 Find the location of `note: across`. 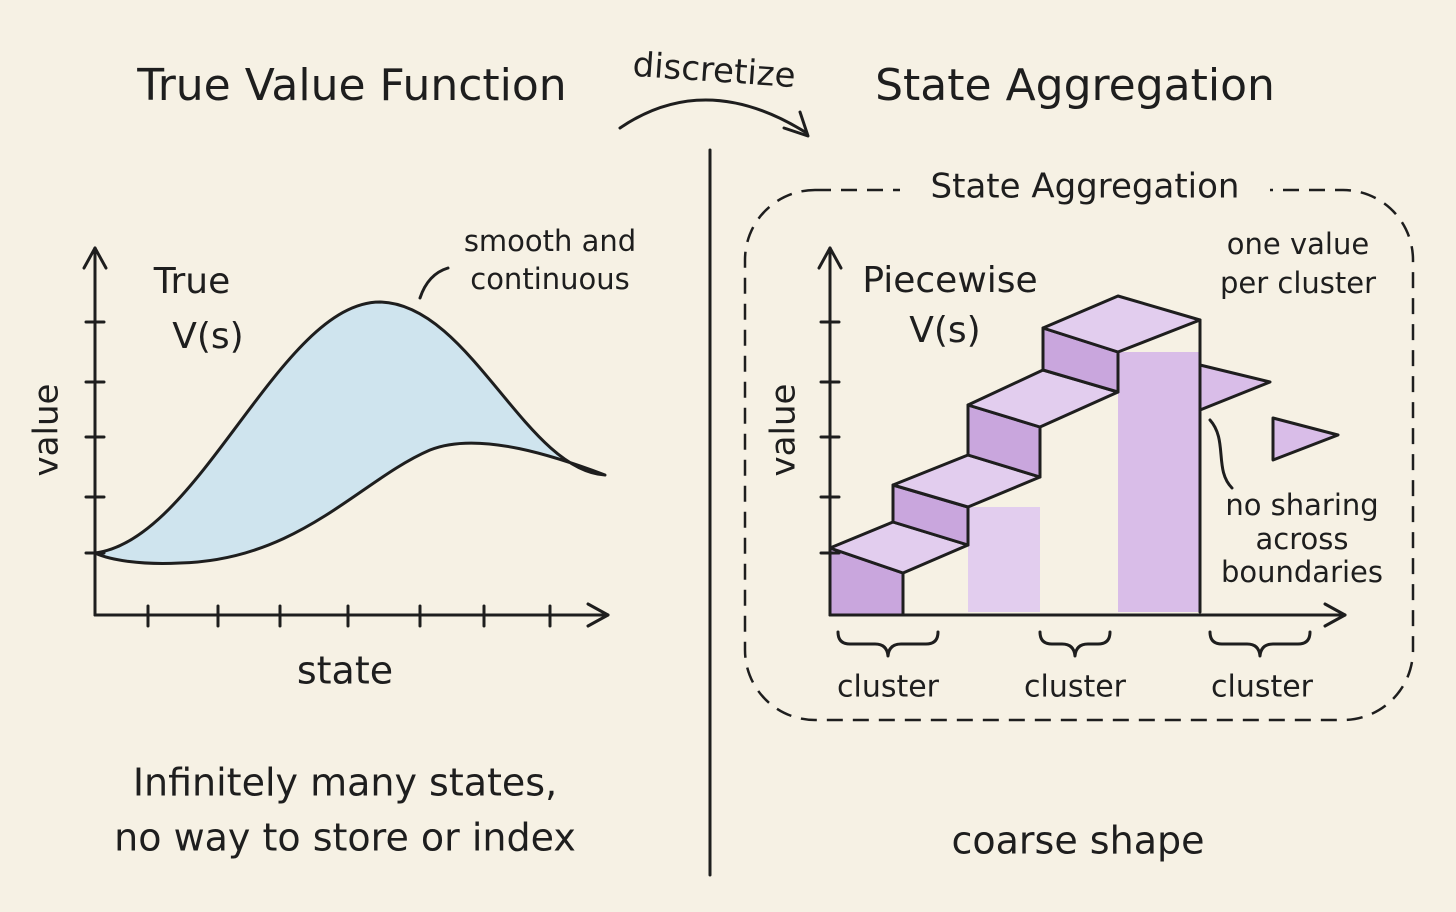

note: across is located at coordinates (1302, 539).